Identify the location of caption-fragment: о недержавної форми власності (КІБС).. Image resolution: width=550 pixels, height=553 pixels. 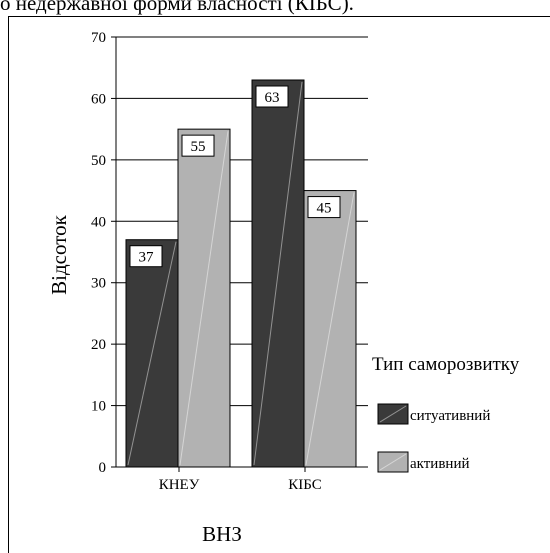
(177, 7).